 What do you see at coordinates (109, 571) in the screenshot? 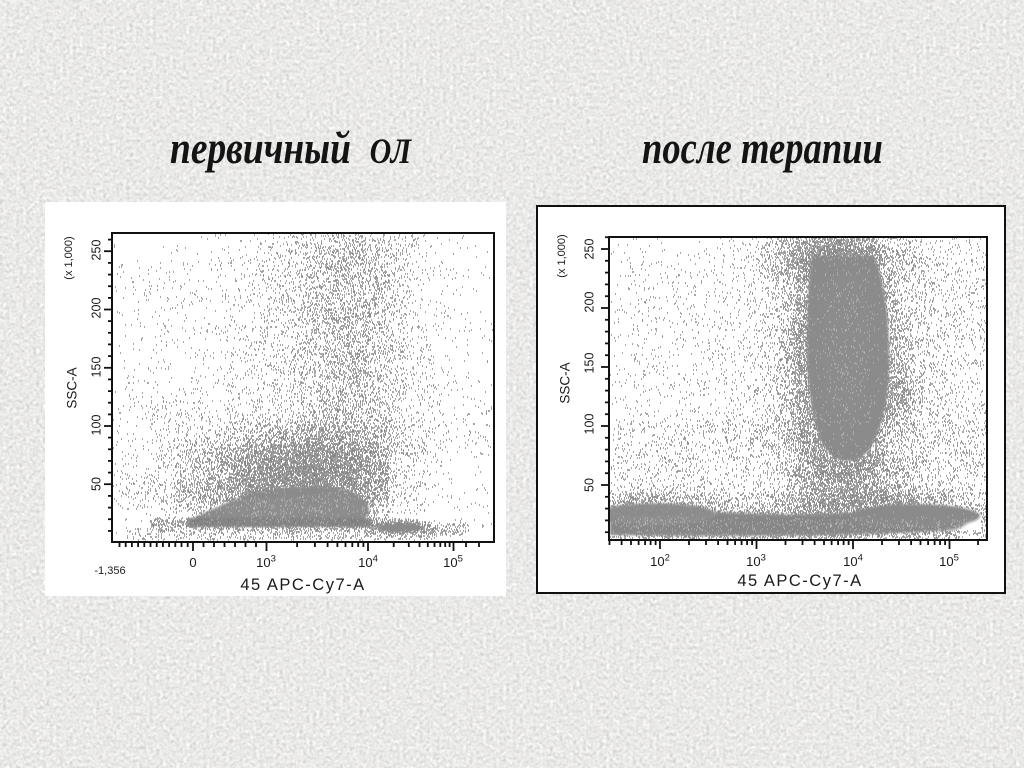
I see `svg-text: -1,356` at bounding box center [109, 571].